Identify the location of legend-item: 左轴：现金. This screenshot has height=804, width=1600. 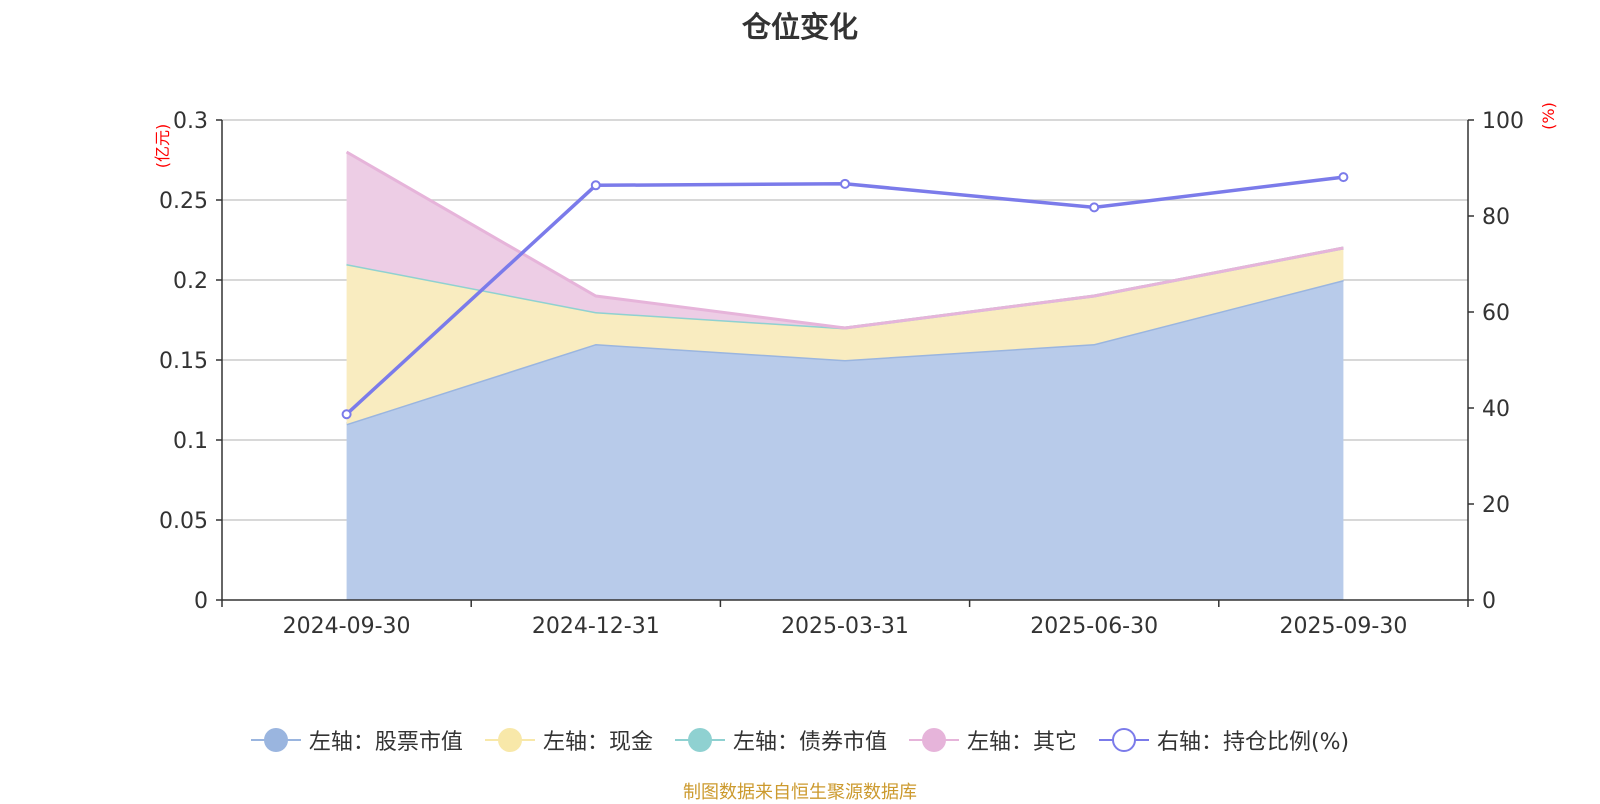
(568, 740).